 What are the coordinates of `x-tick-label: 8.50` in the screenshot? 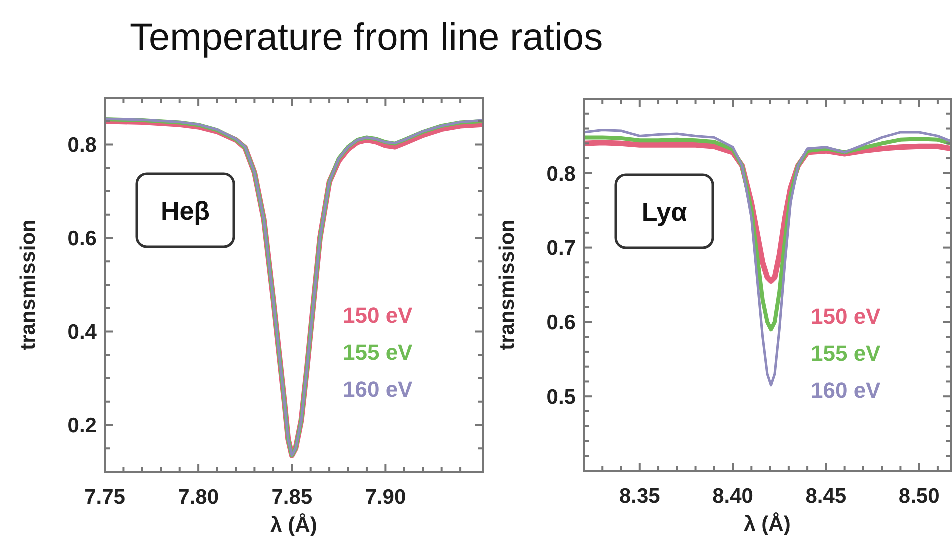 It's located at (919, 496).